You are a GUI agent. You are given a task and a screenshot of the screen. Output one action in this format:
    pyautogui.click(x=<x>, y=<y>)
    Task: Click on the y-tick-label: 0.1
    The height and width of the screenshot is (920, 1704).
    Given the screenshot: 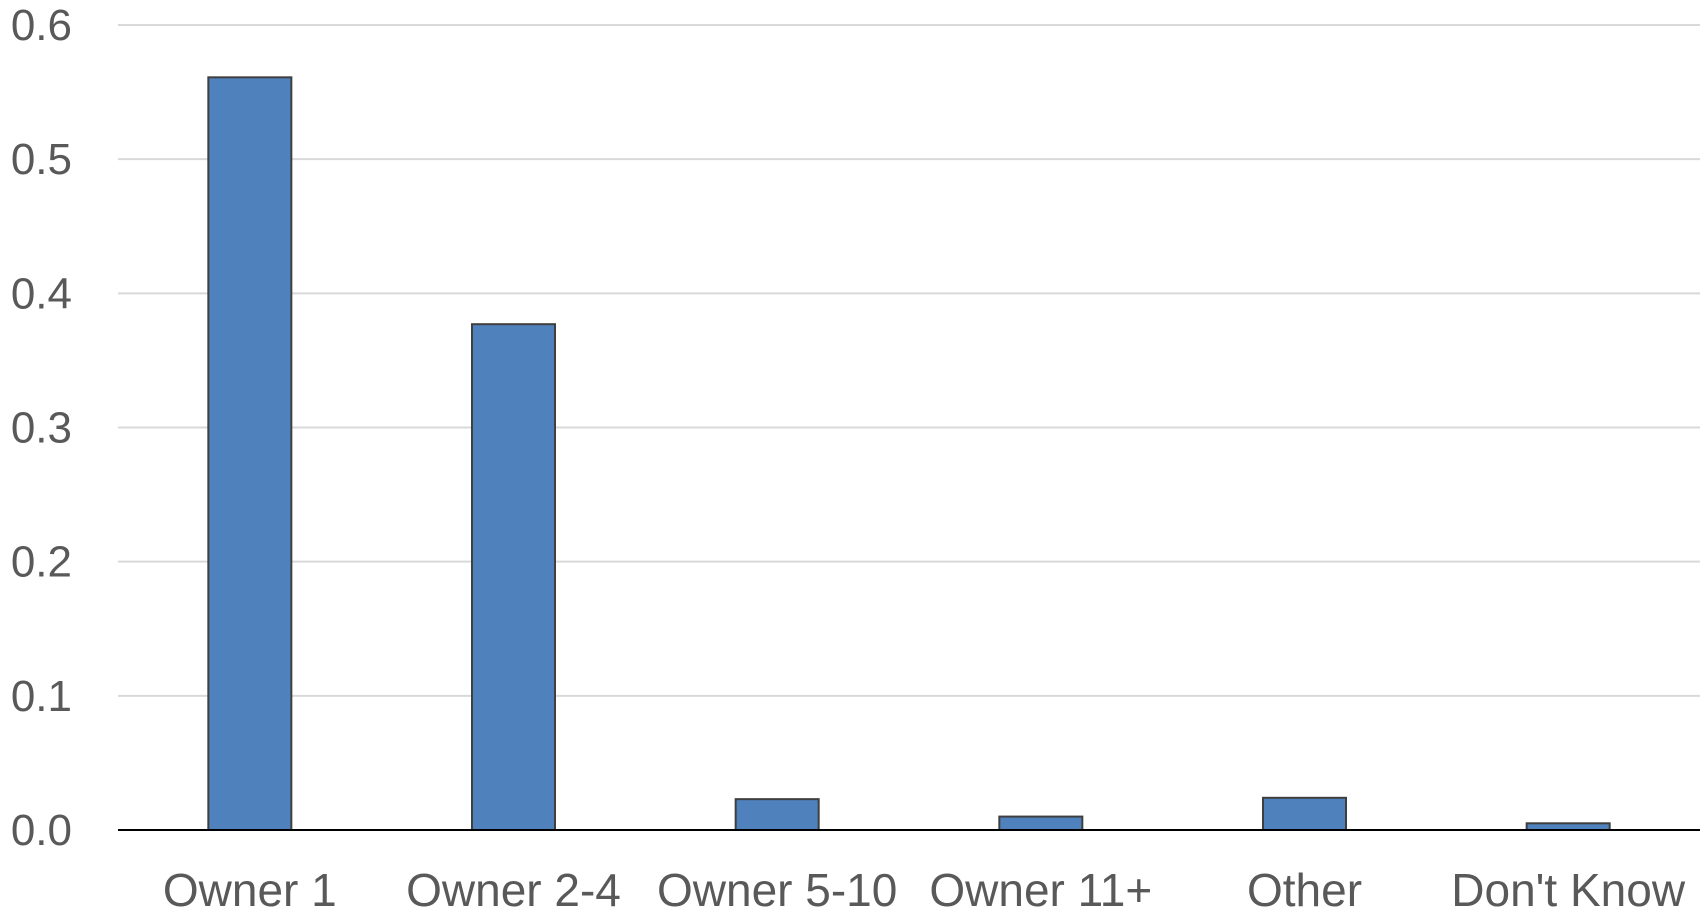 What is the action you would take?
    pyautogui.click(x=41, y=696)
    